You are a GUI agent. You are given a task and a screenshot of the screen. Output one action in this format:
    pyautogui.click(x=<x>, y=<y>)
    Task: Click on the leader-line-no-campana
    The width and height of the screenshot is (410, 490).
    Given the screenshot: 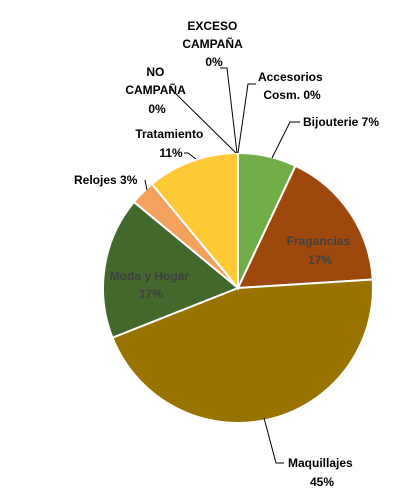 What is the action you would take?
    pyautogui.click(x=203, y=121)
    